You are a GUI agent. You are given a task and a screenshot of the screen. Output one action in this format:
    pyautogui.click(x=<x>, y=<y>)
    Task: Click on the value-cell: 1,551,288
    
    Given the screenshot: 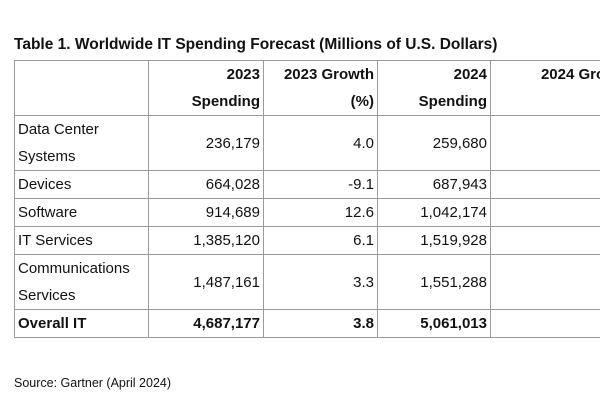 What is the action you would take?
    pyautogui.click(x=434, y=282)
    